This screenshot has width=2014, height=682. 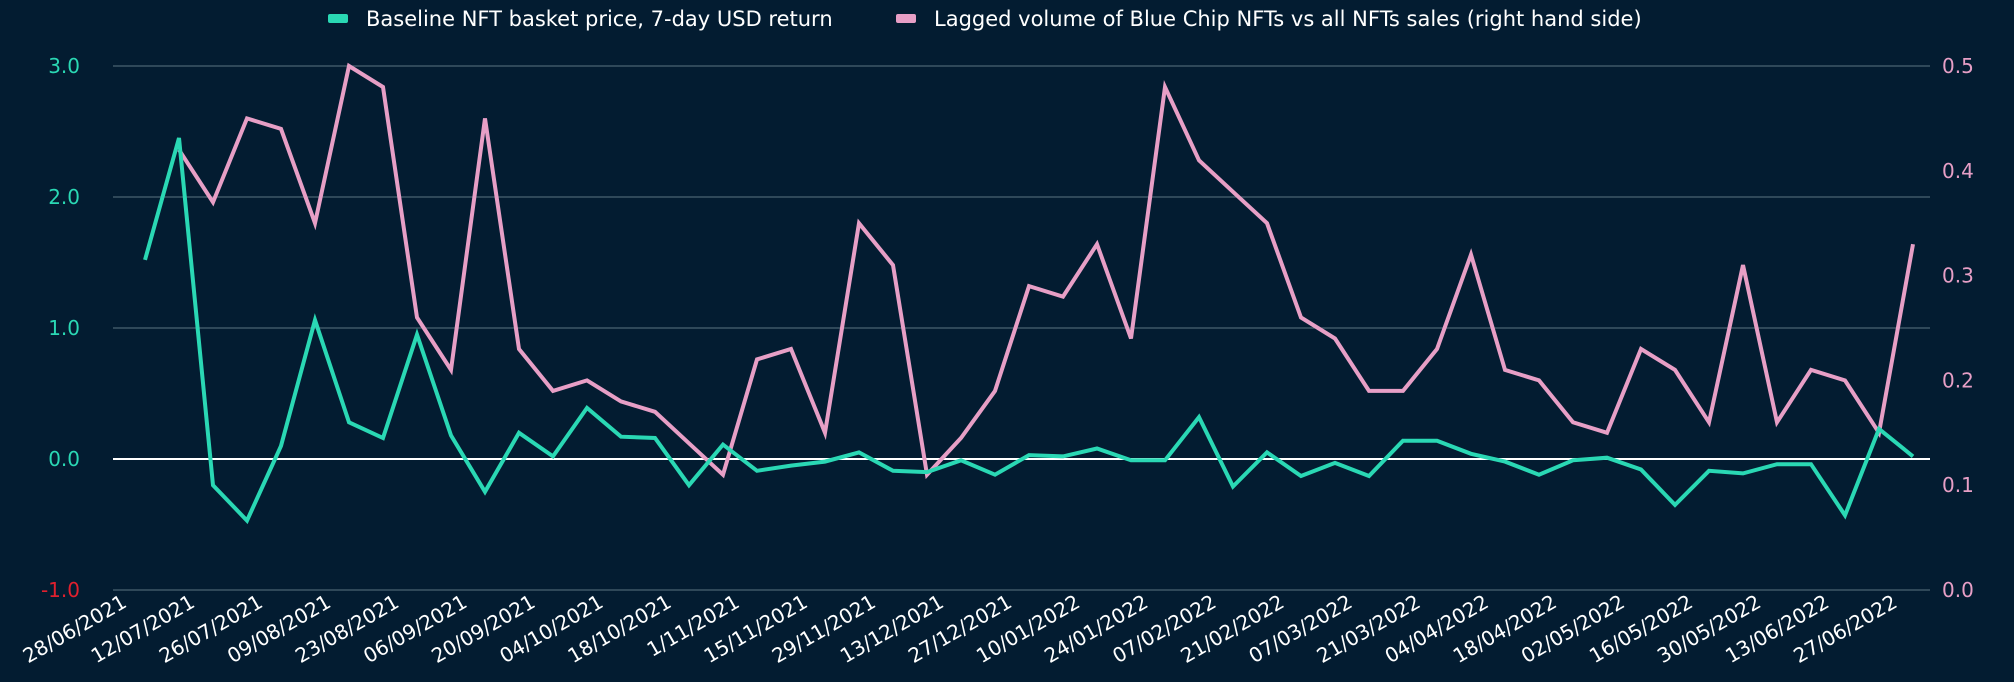 What do you see at coordinates (64, 197) in the screenshot?
I see `y-left-tick-label: 2.0` at bounding box center [64, 197].